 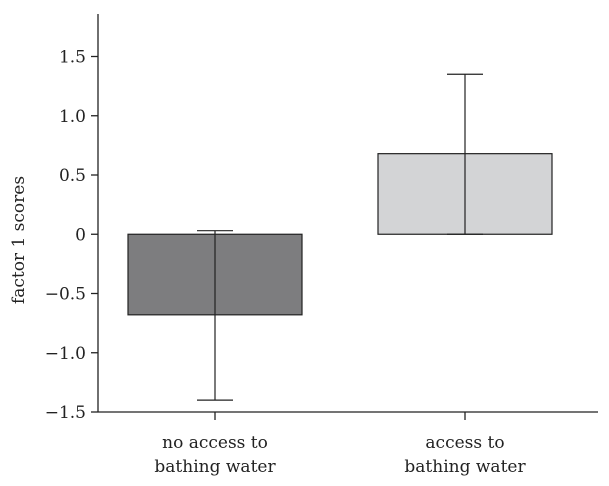 What do you see at coordinates (215, 455) in the screenshot?
I see `x-category-label: no access to bathing water` at bounding box center [215, 455].